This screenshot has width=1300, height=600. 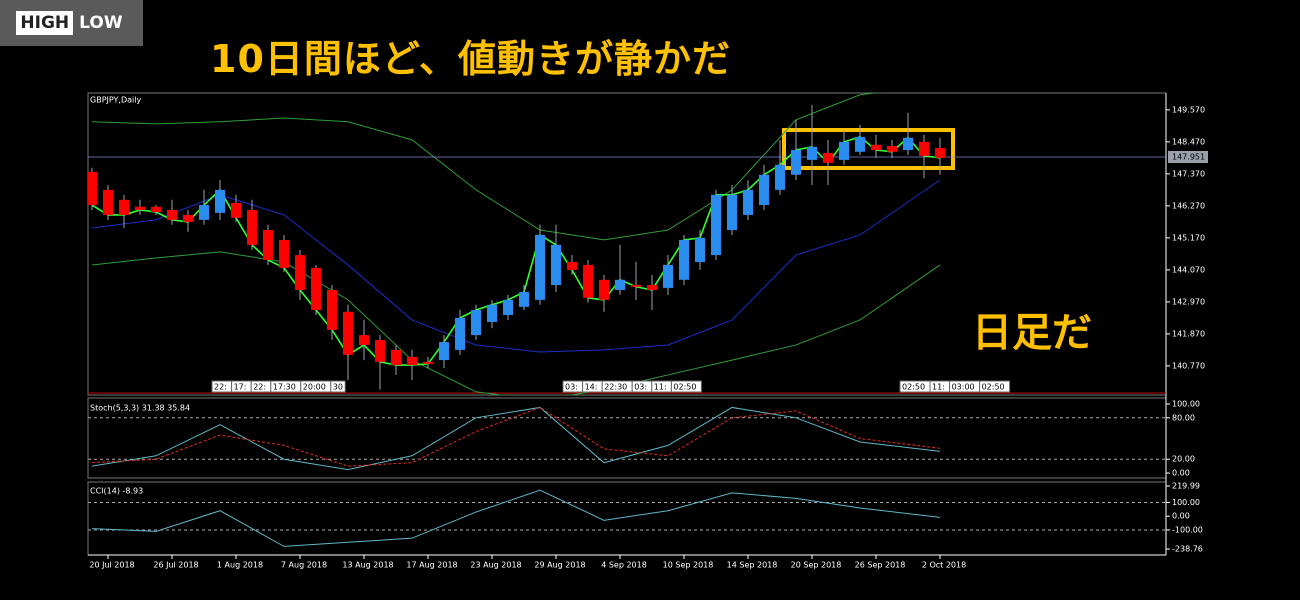 I want to click on cci-title: CCI(14) -8.93, so click(x=116, y=491).